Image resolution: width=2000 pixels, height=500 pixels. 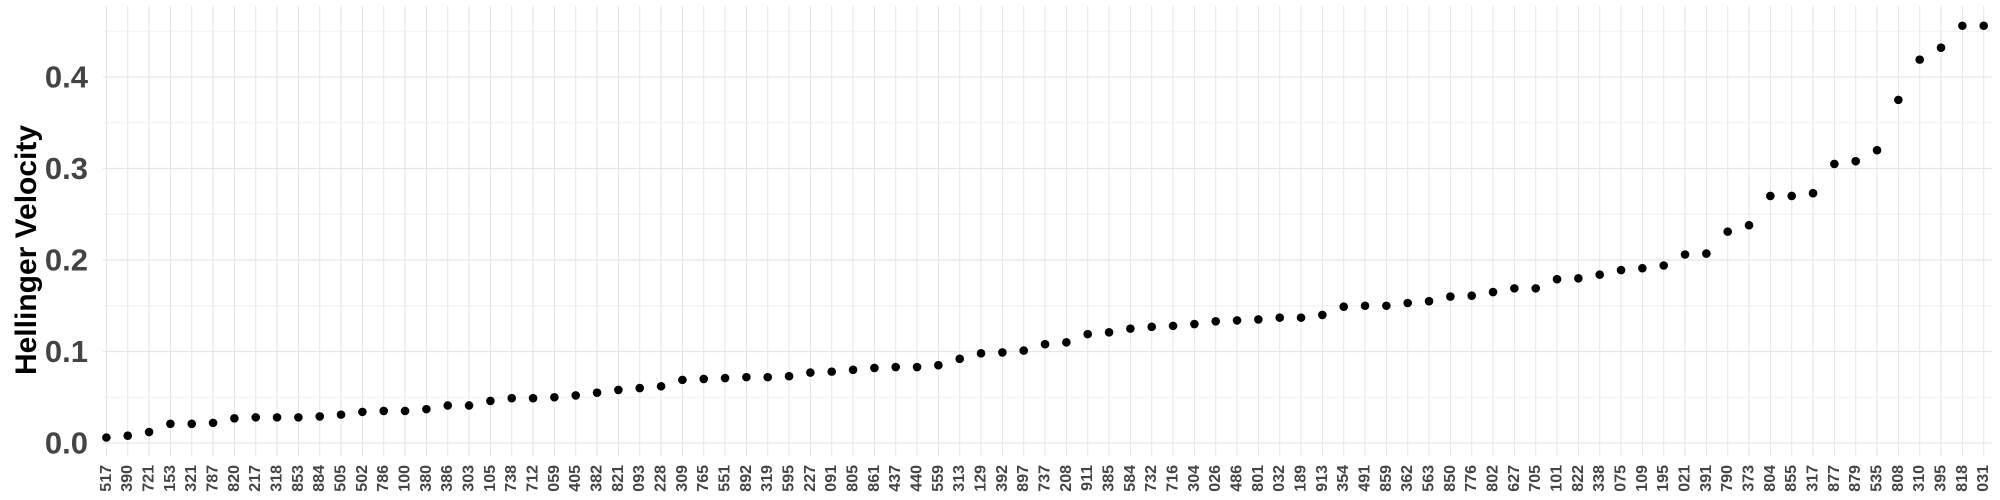 I want to click on y-tick-label: 0.0, so click(x=66, y=443).